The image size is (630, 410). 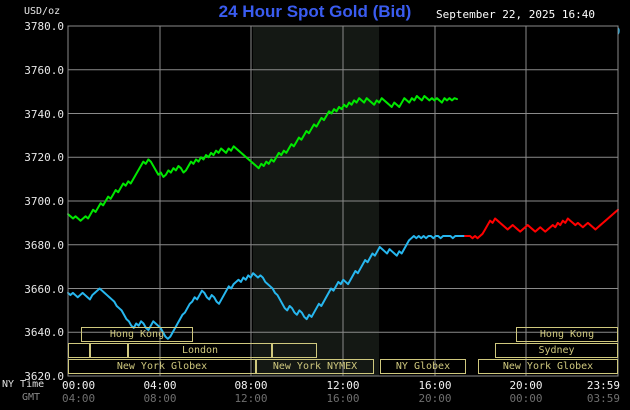 What do you see at coordinates (251, 385) in the screenshot?
I see `x-tick-ny-08:00: 08:00` at bounding box center [251, 385].